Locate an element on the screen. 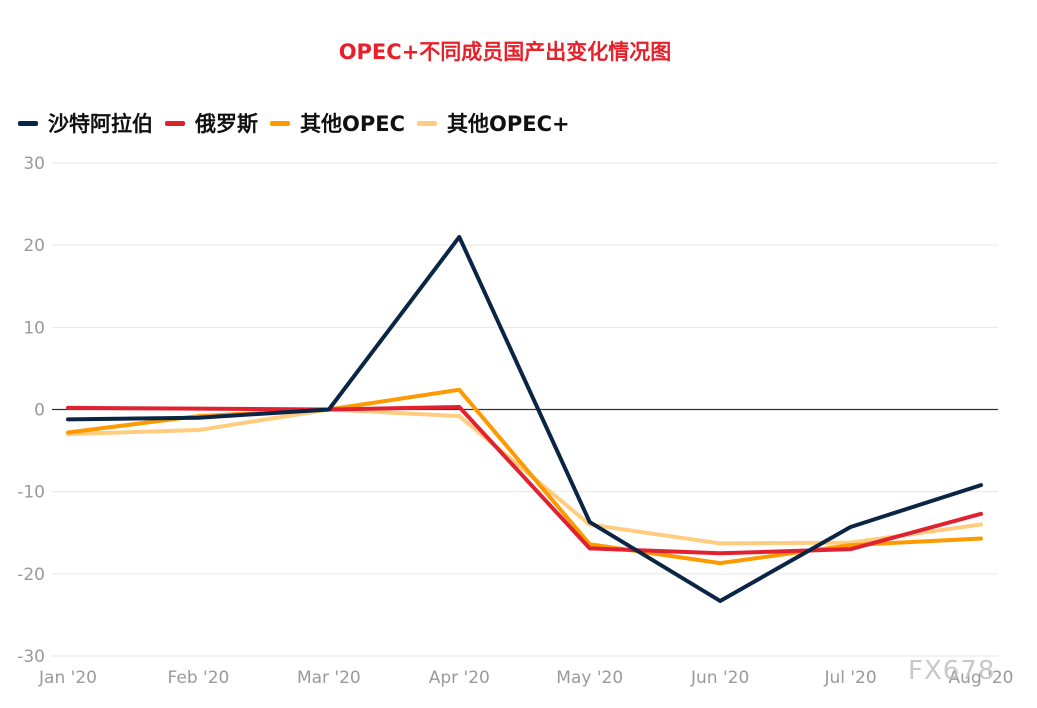 This screenshot has width=1037, height=708. y-tick-label: 0 is located at coordinates (39, 411).